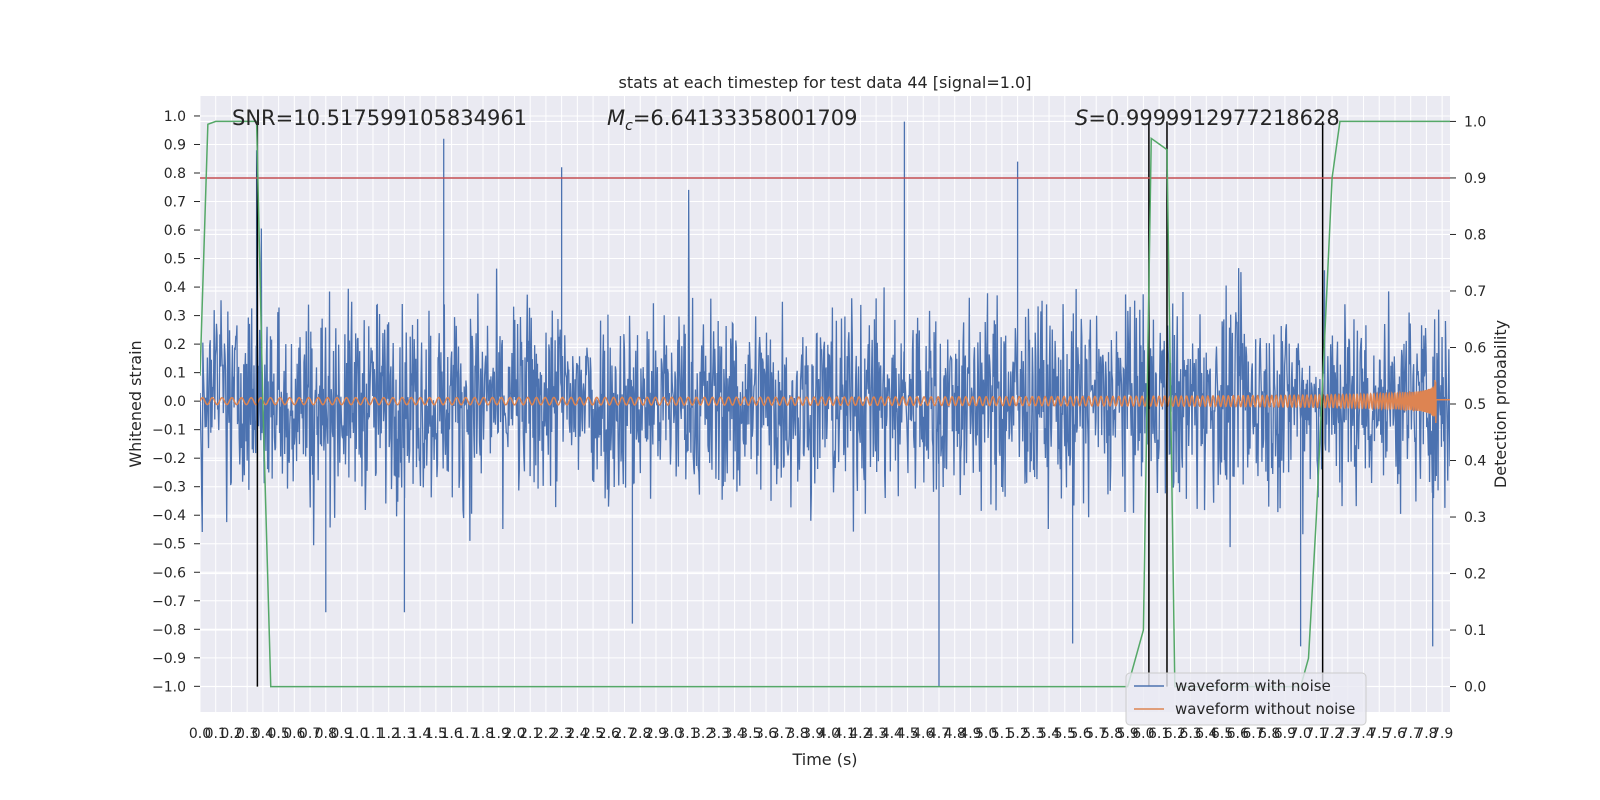 The width and height of the screenshot is (1600, 800). Describe the element at coordinates (1080, 734) in the screenshot. I see `x-tick-label: 5.6` at that location.